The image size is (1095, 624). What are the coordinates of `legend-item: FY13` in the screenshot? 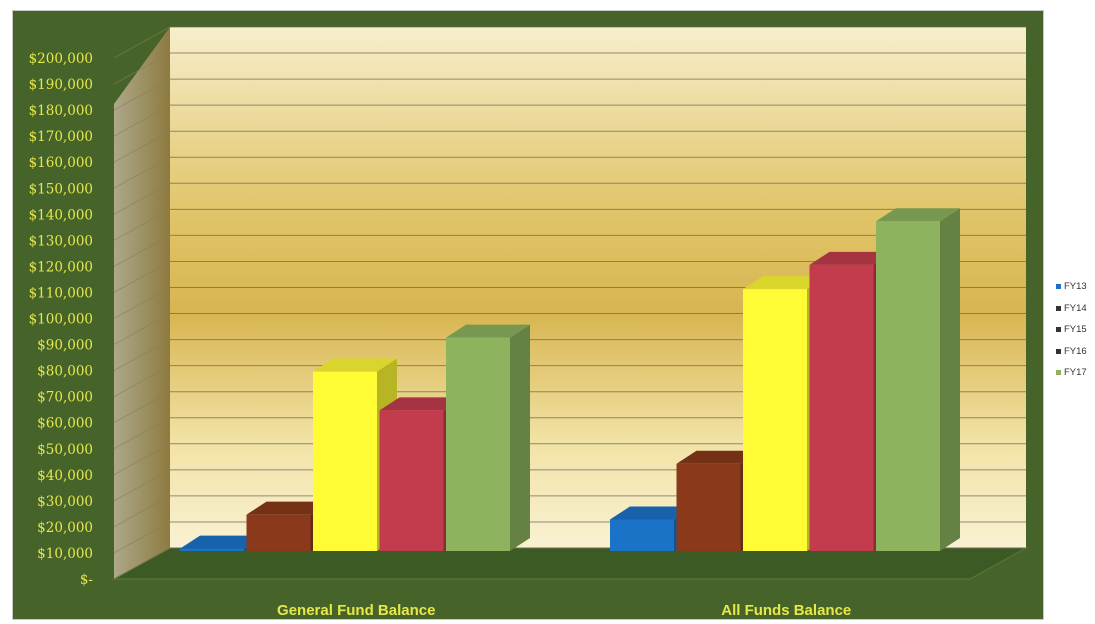 It's located at (1075, 287).